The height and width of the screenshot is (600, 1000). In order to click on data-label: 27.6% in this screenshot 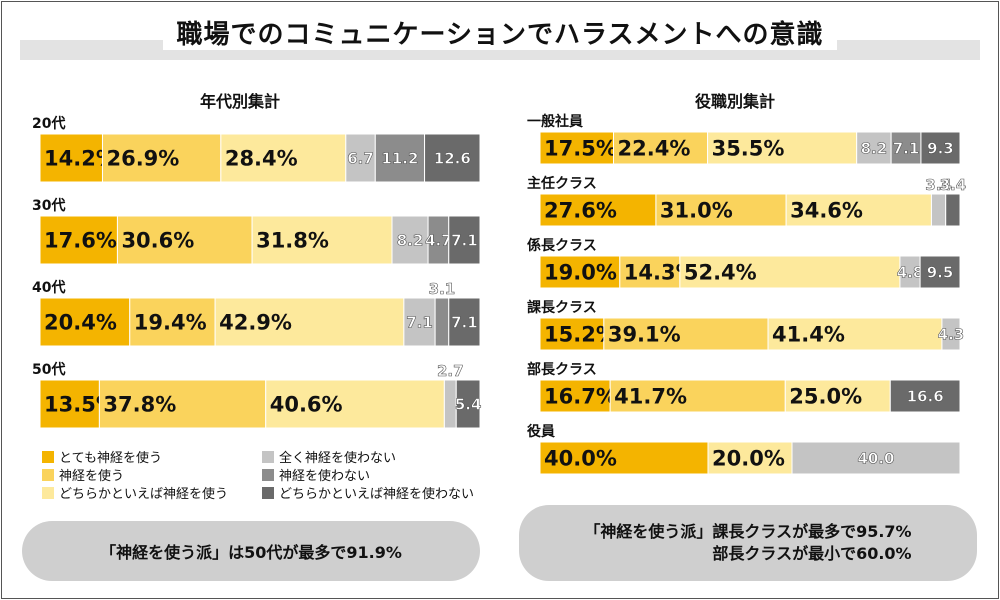, I will do `click(580, 211)`.